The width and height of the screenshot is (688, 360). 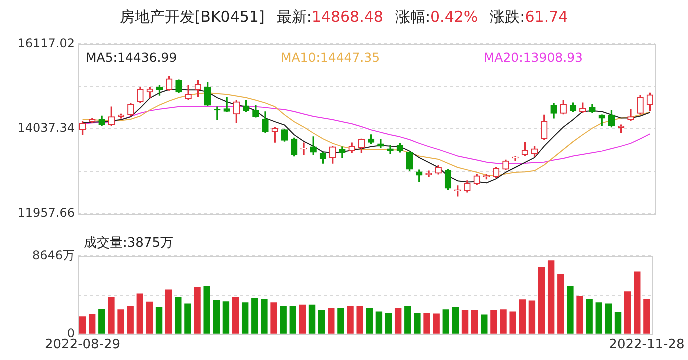 I want to click on y-tick-label: 16117.02, so click(x=46, y=43).